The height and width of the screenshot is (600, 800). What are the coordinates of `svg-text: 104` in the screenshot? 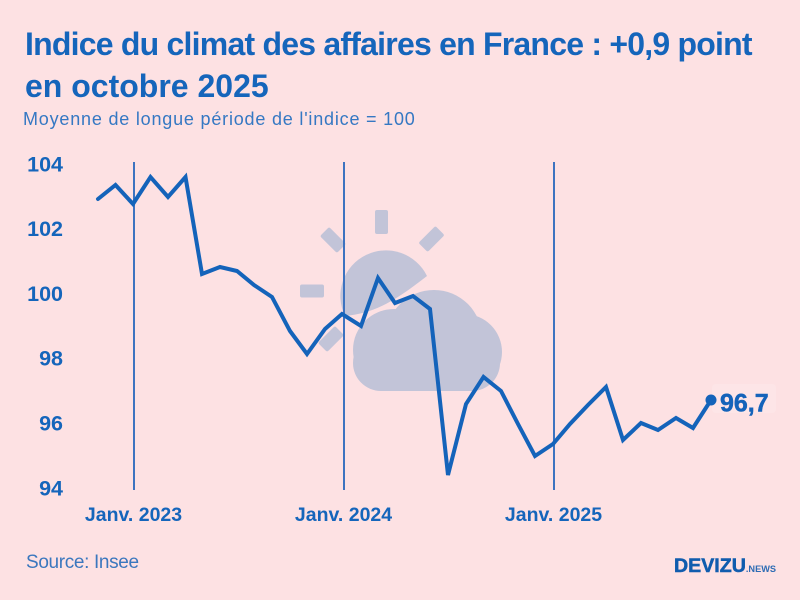 It's located at (45, 164).